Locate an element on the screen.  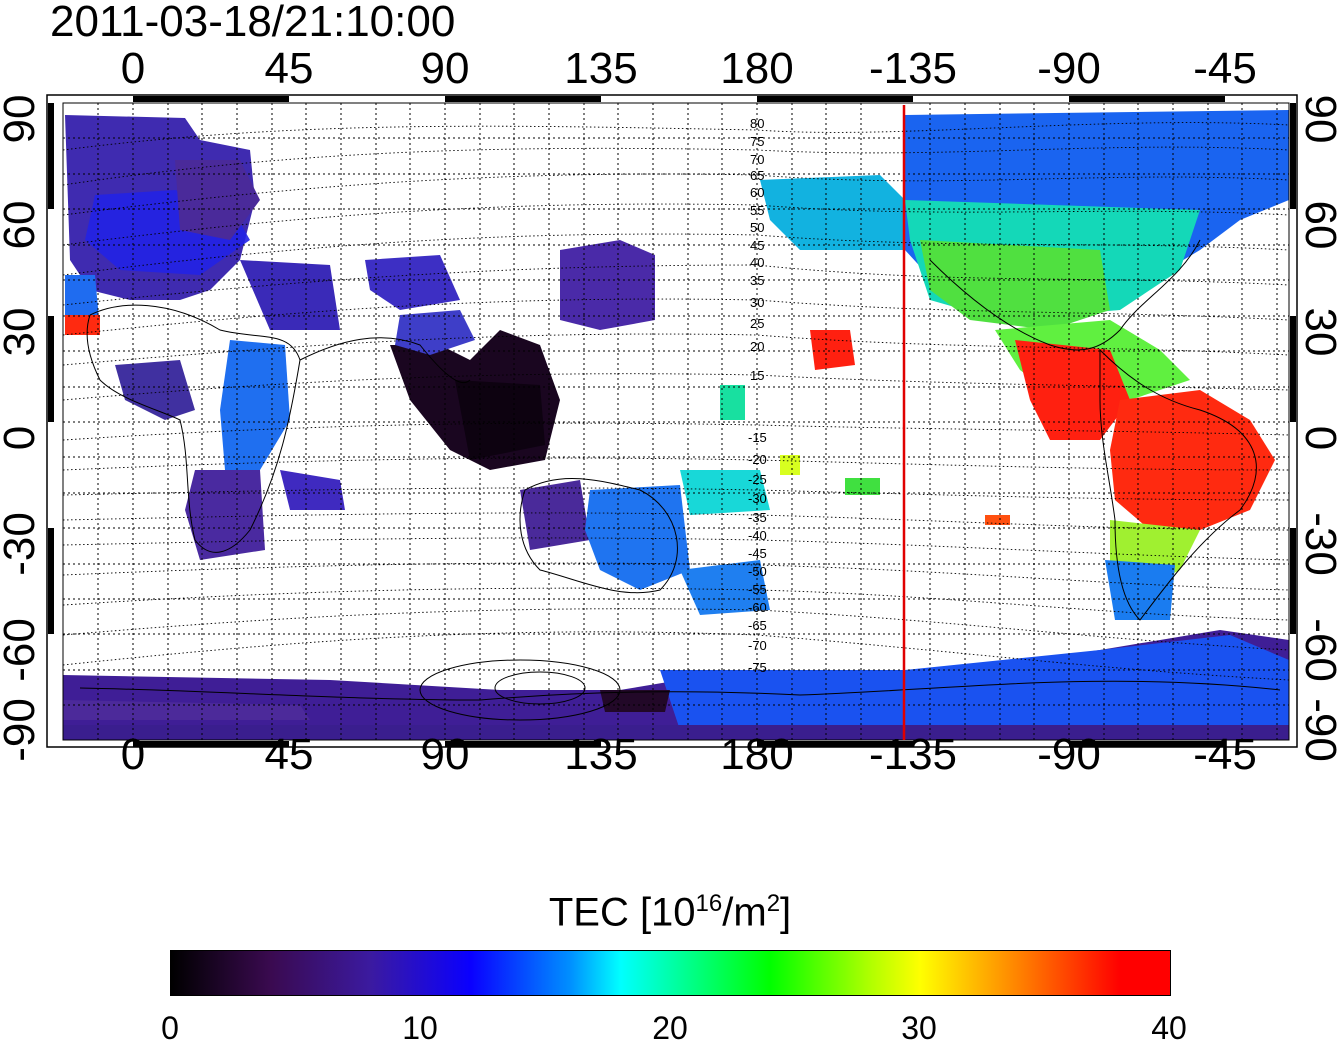
lat-tick-left-1: 60 is located at coordinates (22, 225).